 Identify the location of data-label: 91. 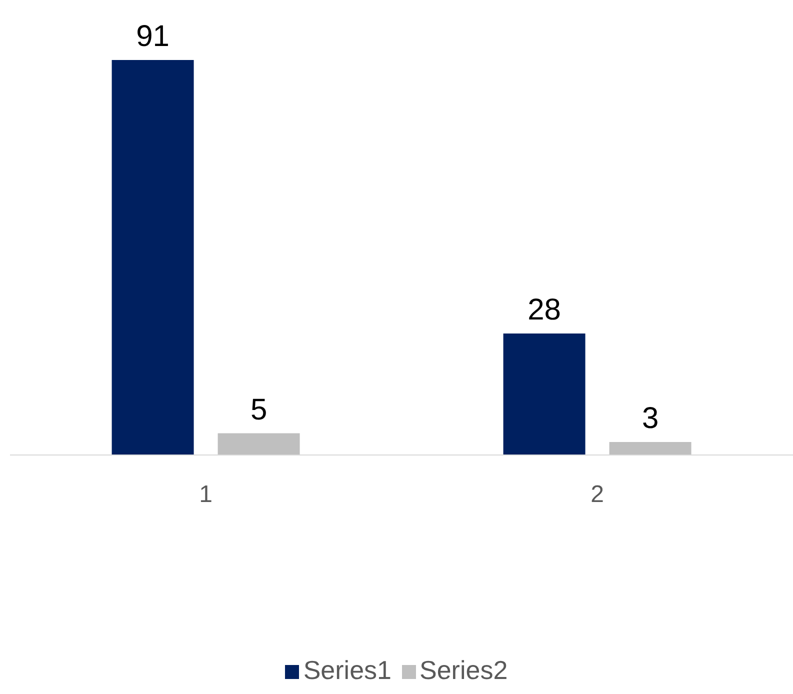
(153, 36).